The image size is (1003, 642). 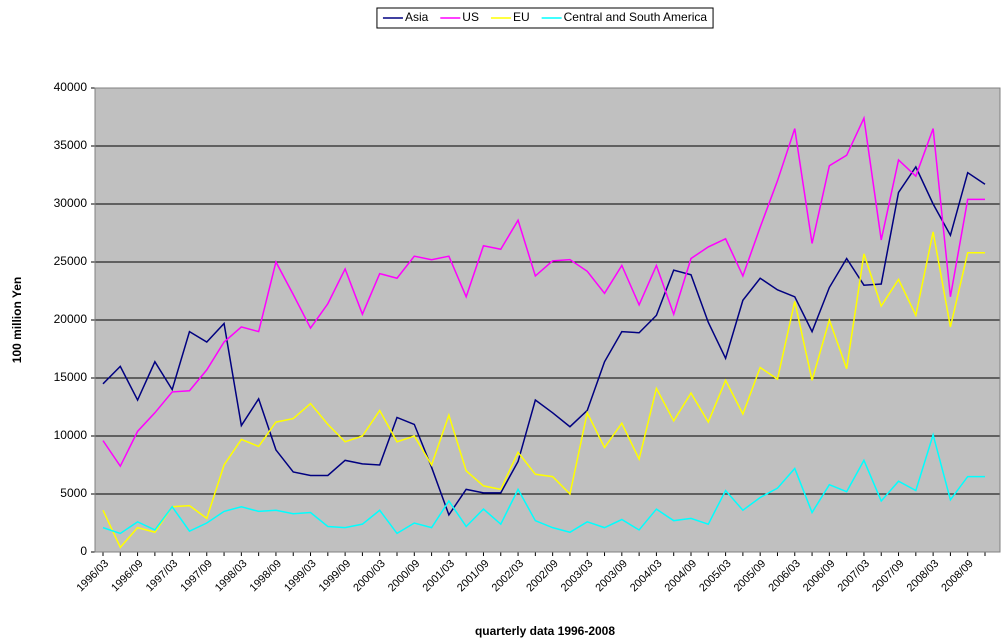 I want to click on x-tick-label: 2006/03, so click(x=784, y=576).